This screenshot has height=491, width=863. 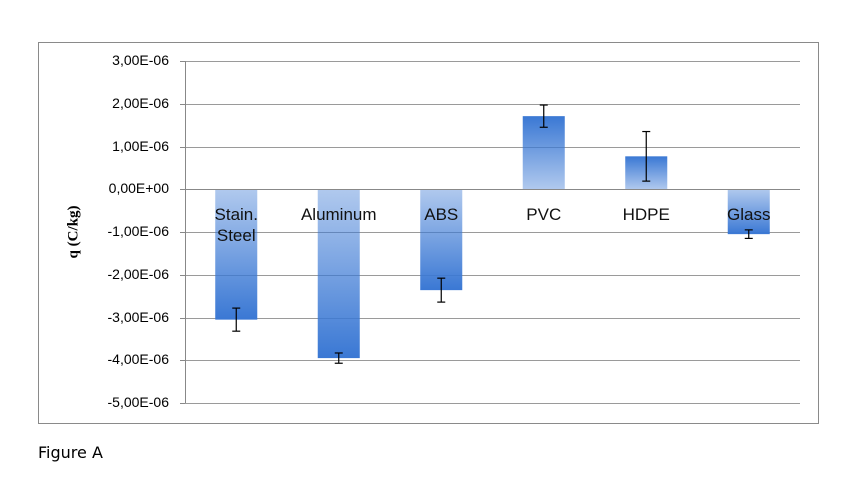 I want to click on x-tick-label: ABS, so click(x=441, y=215).